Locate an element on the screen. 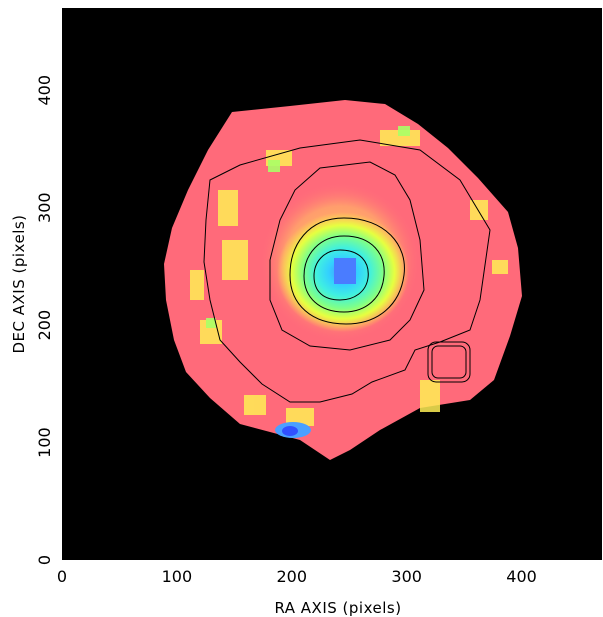  y-tick-label: 200 is located at coordinates (44, 325).